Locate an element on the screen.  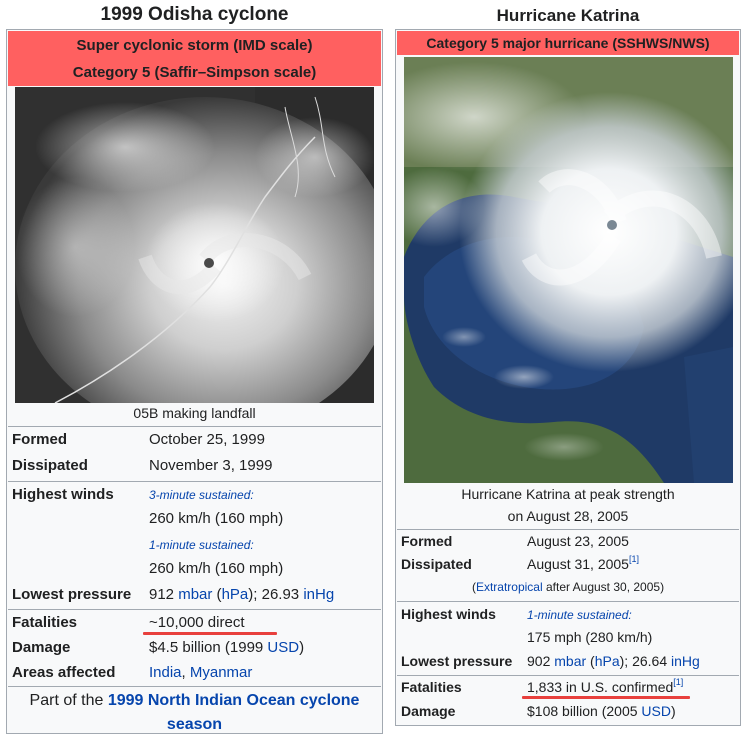
katrina-pressure-value: 902 mbar (hPa); 26.64 inHg is located at coordinates (613, 661).